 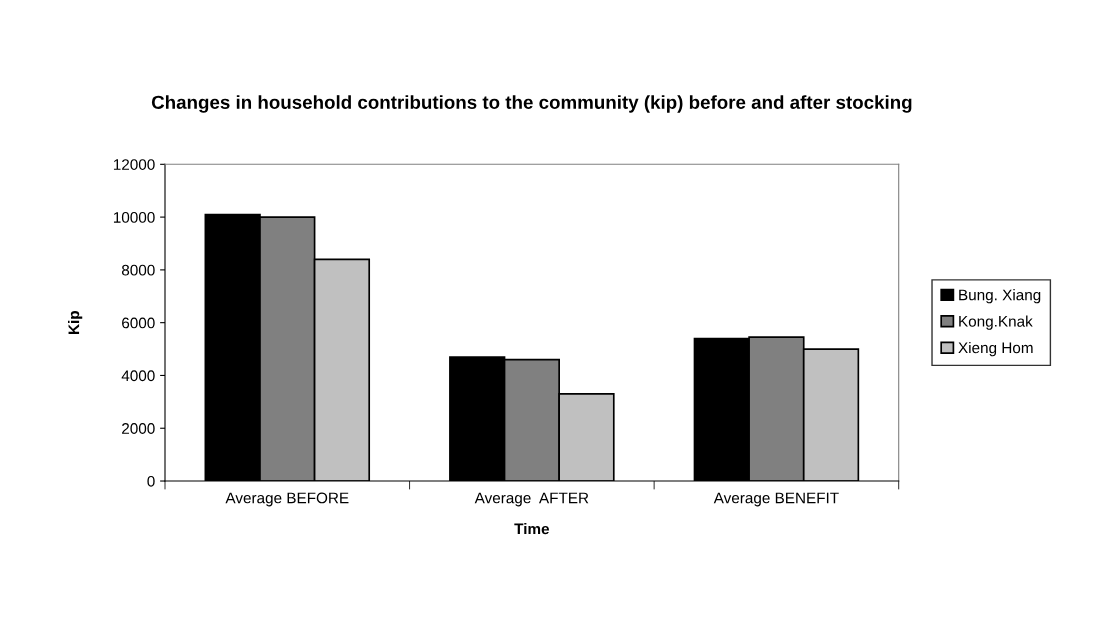 What do you see at coordinates (134, 217) in the screenshot?
I see `y-tick-label: 10000` at bounding box center [134, 217].